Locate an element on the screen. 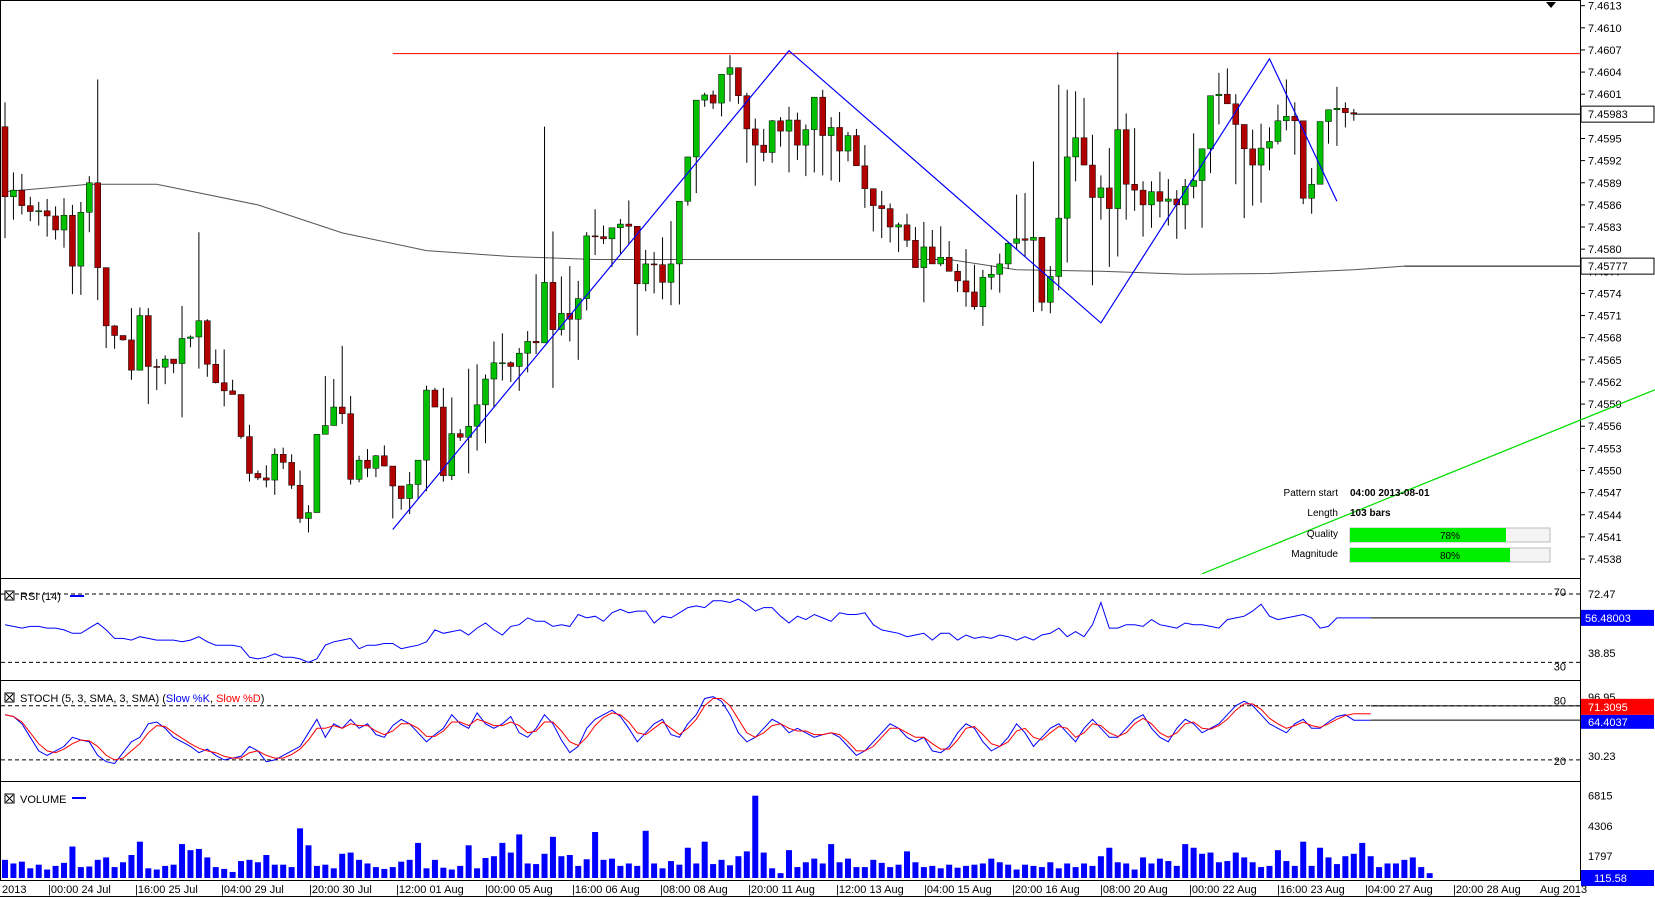 The height and width of the screenshot is (897, 1655). y-tick-label: 7.4559 is located at coordinates (1605, 405).